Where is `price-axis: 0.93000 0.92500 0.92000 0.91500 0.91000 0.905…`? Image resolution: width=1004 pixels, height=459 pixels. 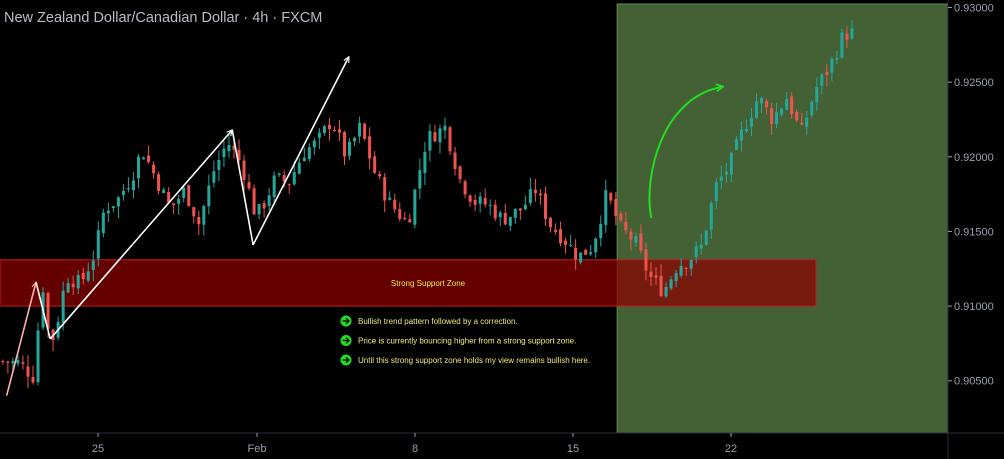
price-axis: 0.93000 0.92500 0.92000 0.91500 0.91000 0.905… is located at coordinates (971, 195).